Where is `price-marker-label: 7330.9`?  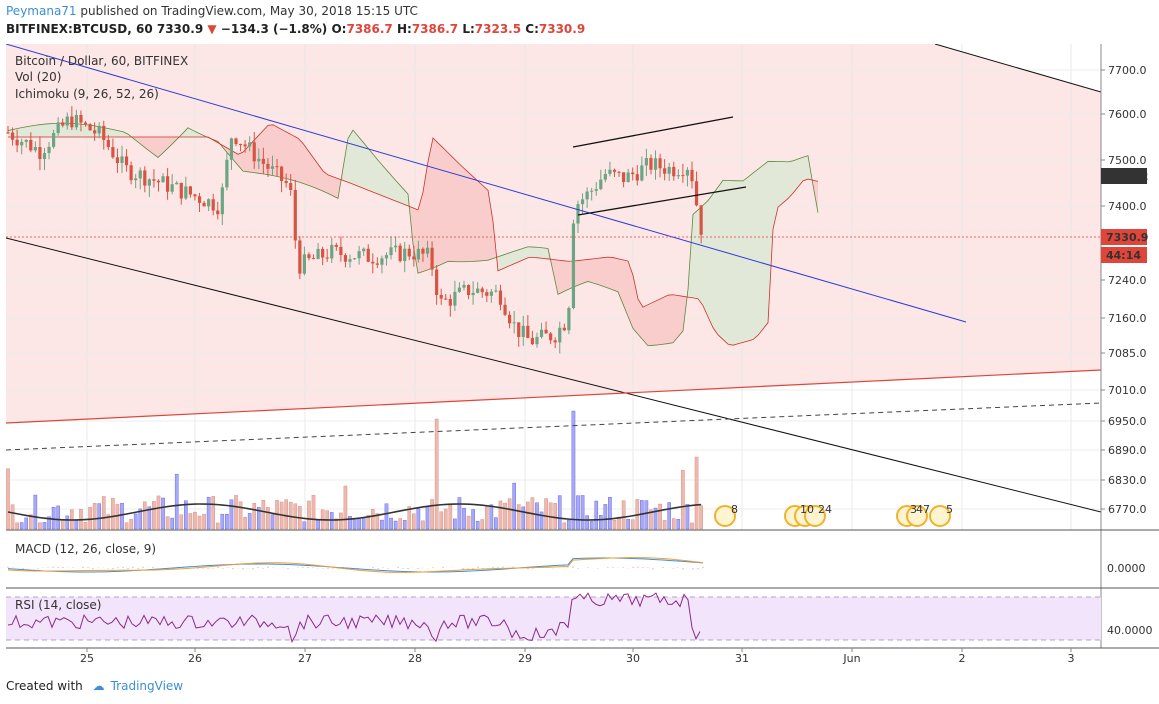 price-marker-label: 7330.9 is located at coordinates (1127, 237).